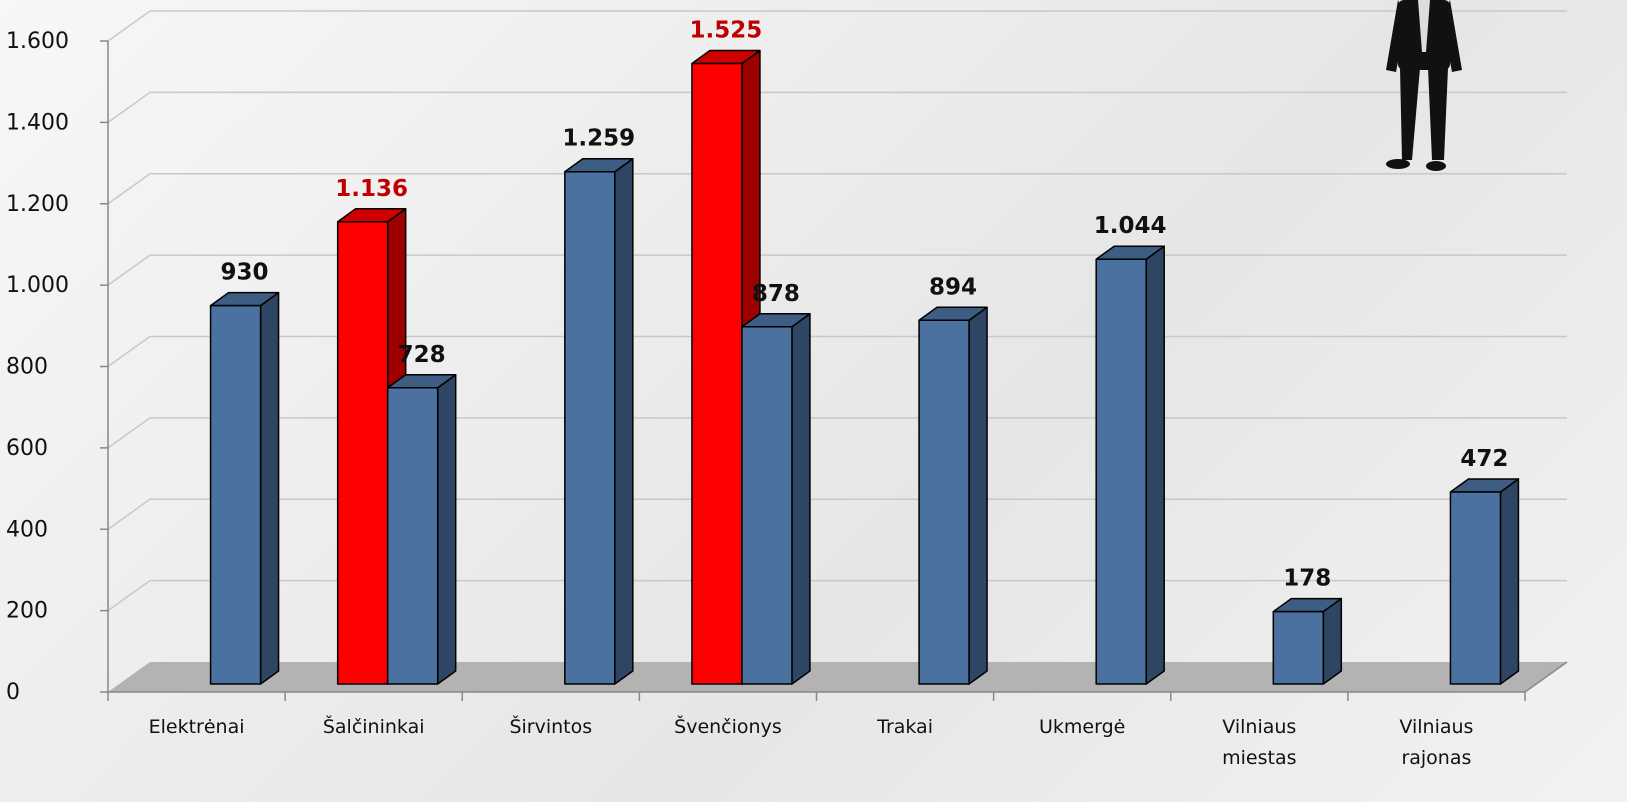 The width and height of the screenshot is (1627, 802). Describe the element at coordinates (37, 204) in the screenshot. I see `y-tick-label: 1.200` at that location.